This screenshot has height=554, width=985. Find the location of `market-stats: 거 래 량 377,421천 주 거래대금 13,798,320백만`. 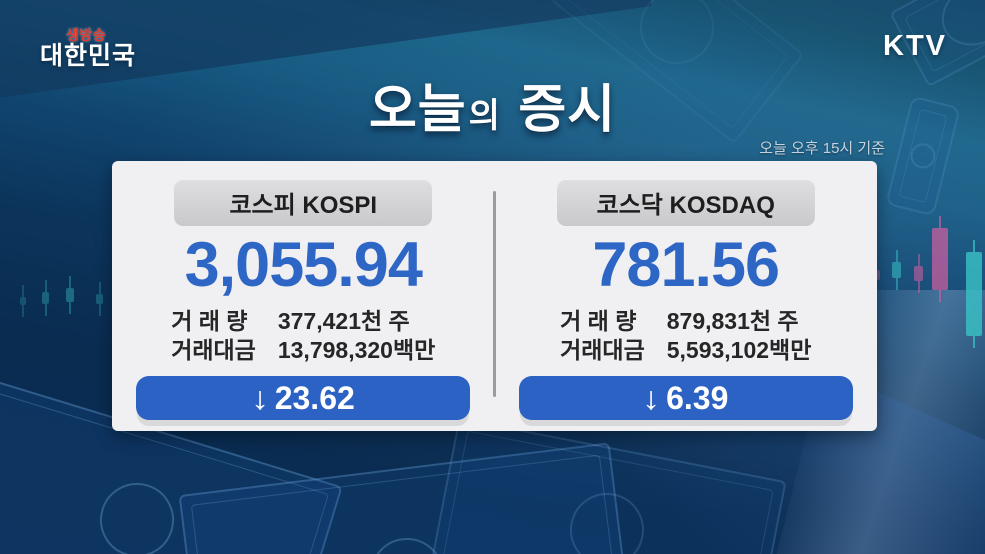

market-stats: 거 래 량 377,421천 주 거래대금 13,798,320백만 is located at coordinates (303, 336).